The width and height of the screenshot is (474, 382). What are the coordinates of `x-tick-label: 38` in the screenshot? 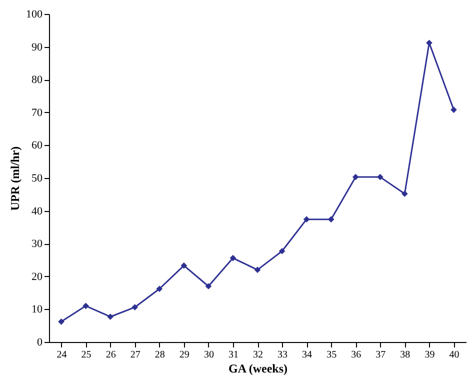 It's located at (405, 355).